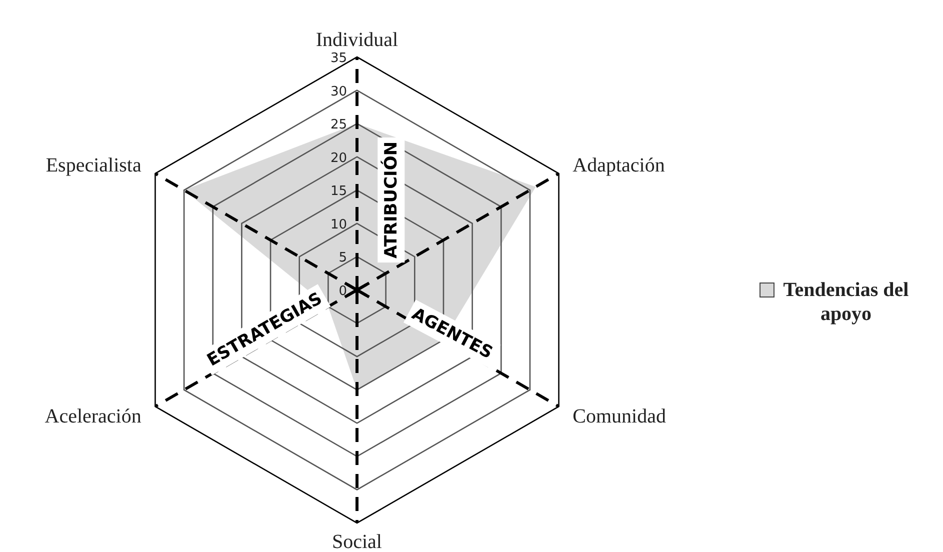 Image resolution: width=943 pixels, height=552 pixels. I want to click on text: ATRIBUCIÓN, so click(391, 200).